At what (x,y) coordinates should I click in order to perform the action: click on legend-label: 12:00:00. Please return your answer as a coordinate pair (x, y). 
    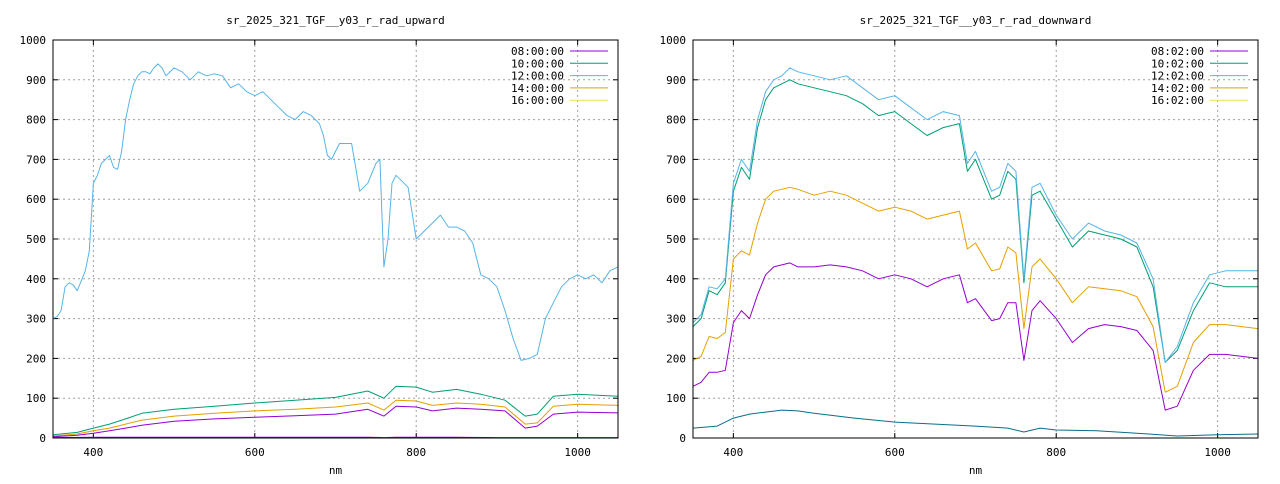
    Looking at the image, I should click on (537, 76).